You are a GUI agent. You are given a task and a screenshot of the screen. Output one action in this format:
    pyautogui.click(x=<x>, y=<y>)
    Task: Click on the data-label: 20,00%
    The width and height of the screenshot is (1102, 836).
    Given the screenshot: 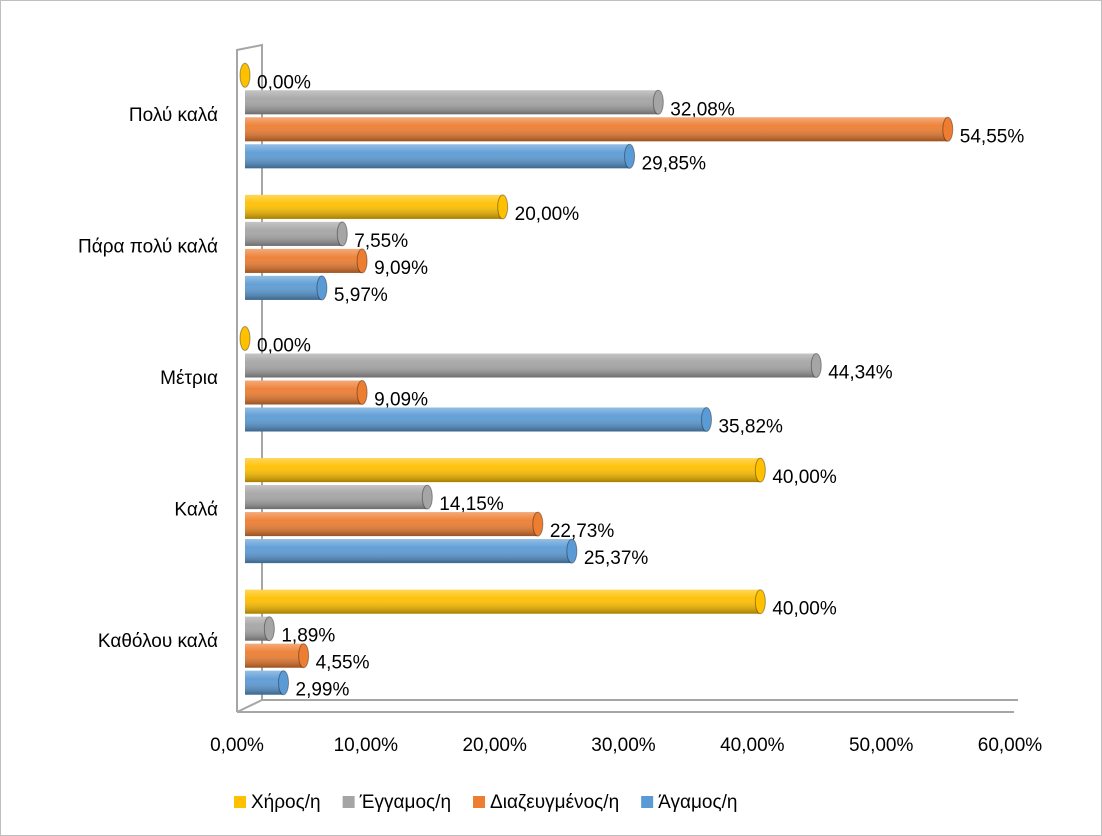 What is the action you would take?
    pyautogui.click(x=547, y=214)
    